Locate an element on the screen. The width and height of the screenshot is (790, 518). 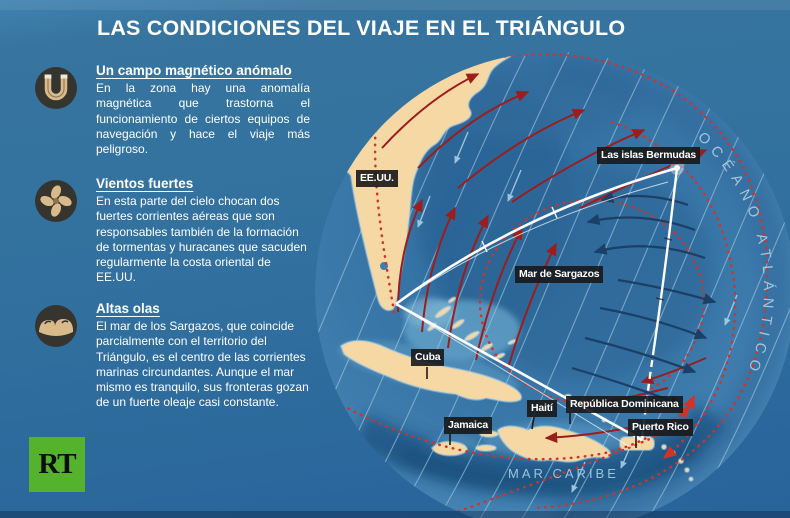
horseshoe-magnet-icon is located at coordinates (56, 88).